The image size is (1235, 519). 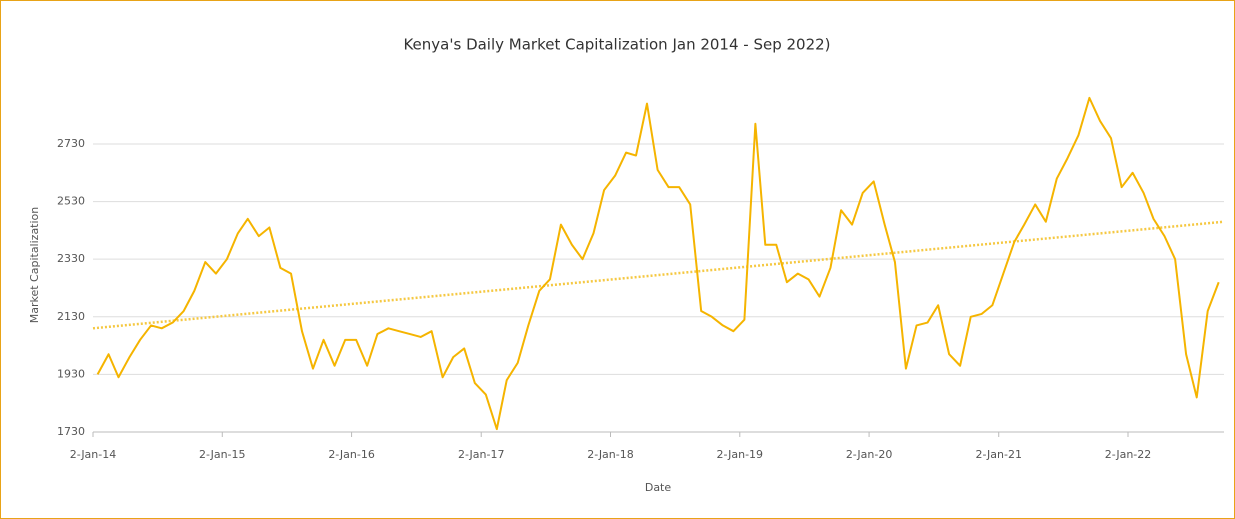 What do you see at coordinates (34, 265) in the screenshot?
I see `y-axis-label: Market Capitalization` at bounding box center [34, 265].